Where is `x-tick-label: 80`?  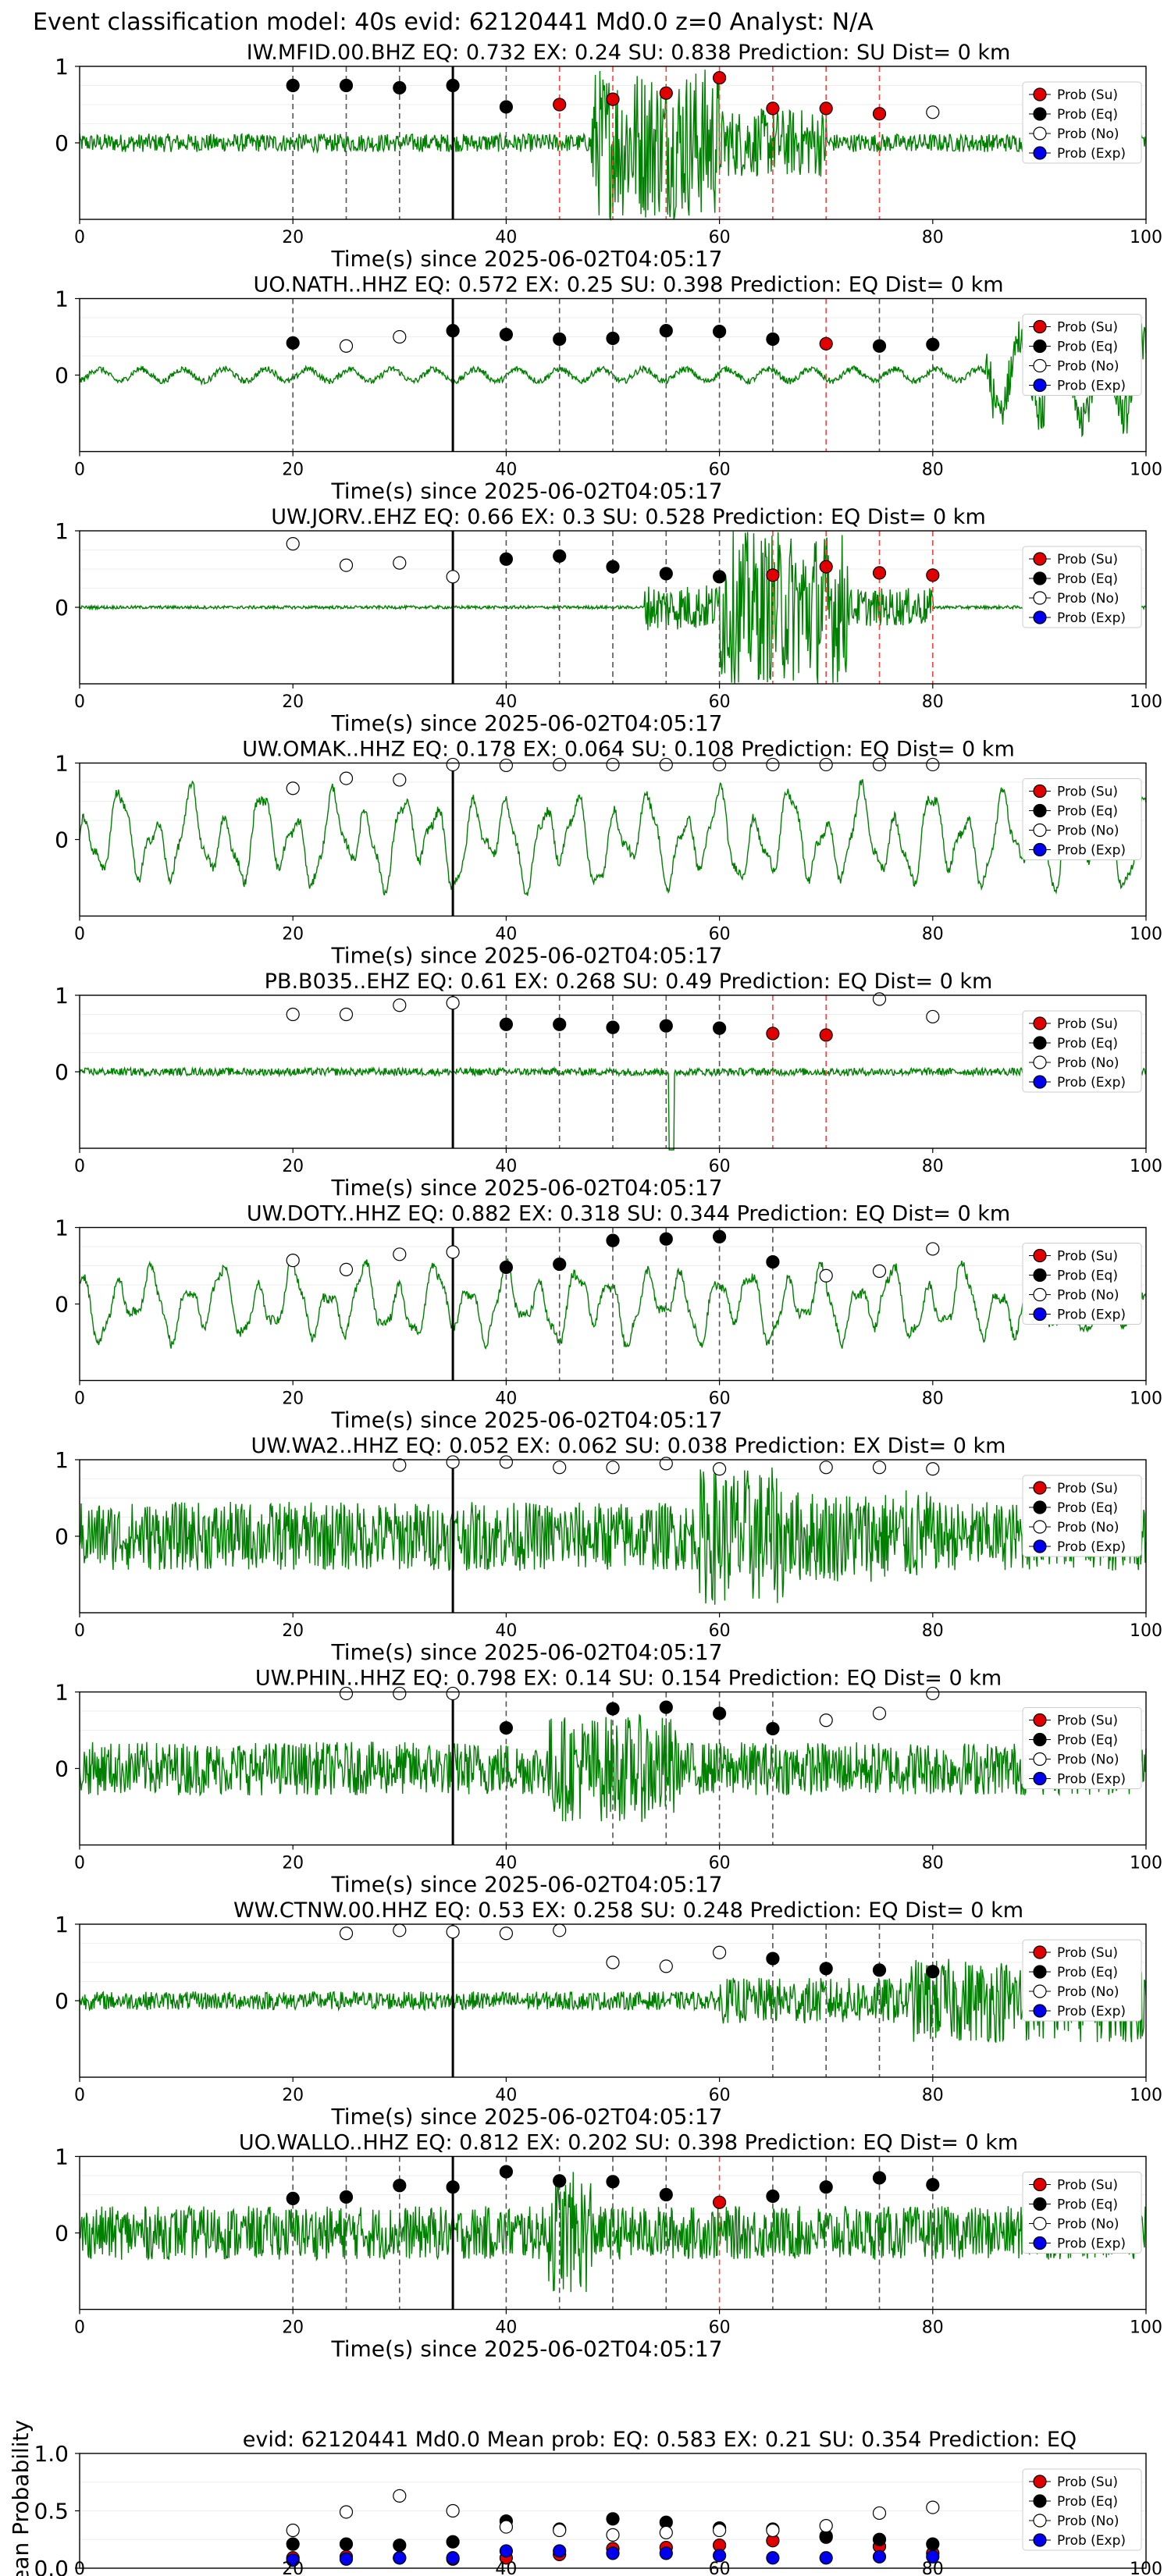 x-tick-label: 80 is located at coordinates (933, 2328).